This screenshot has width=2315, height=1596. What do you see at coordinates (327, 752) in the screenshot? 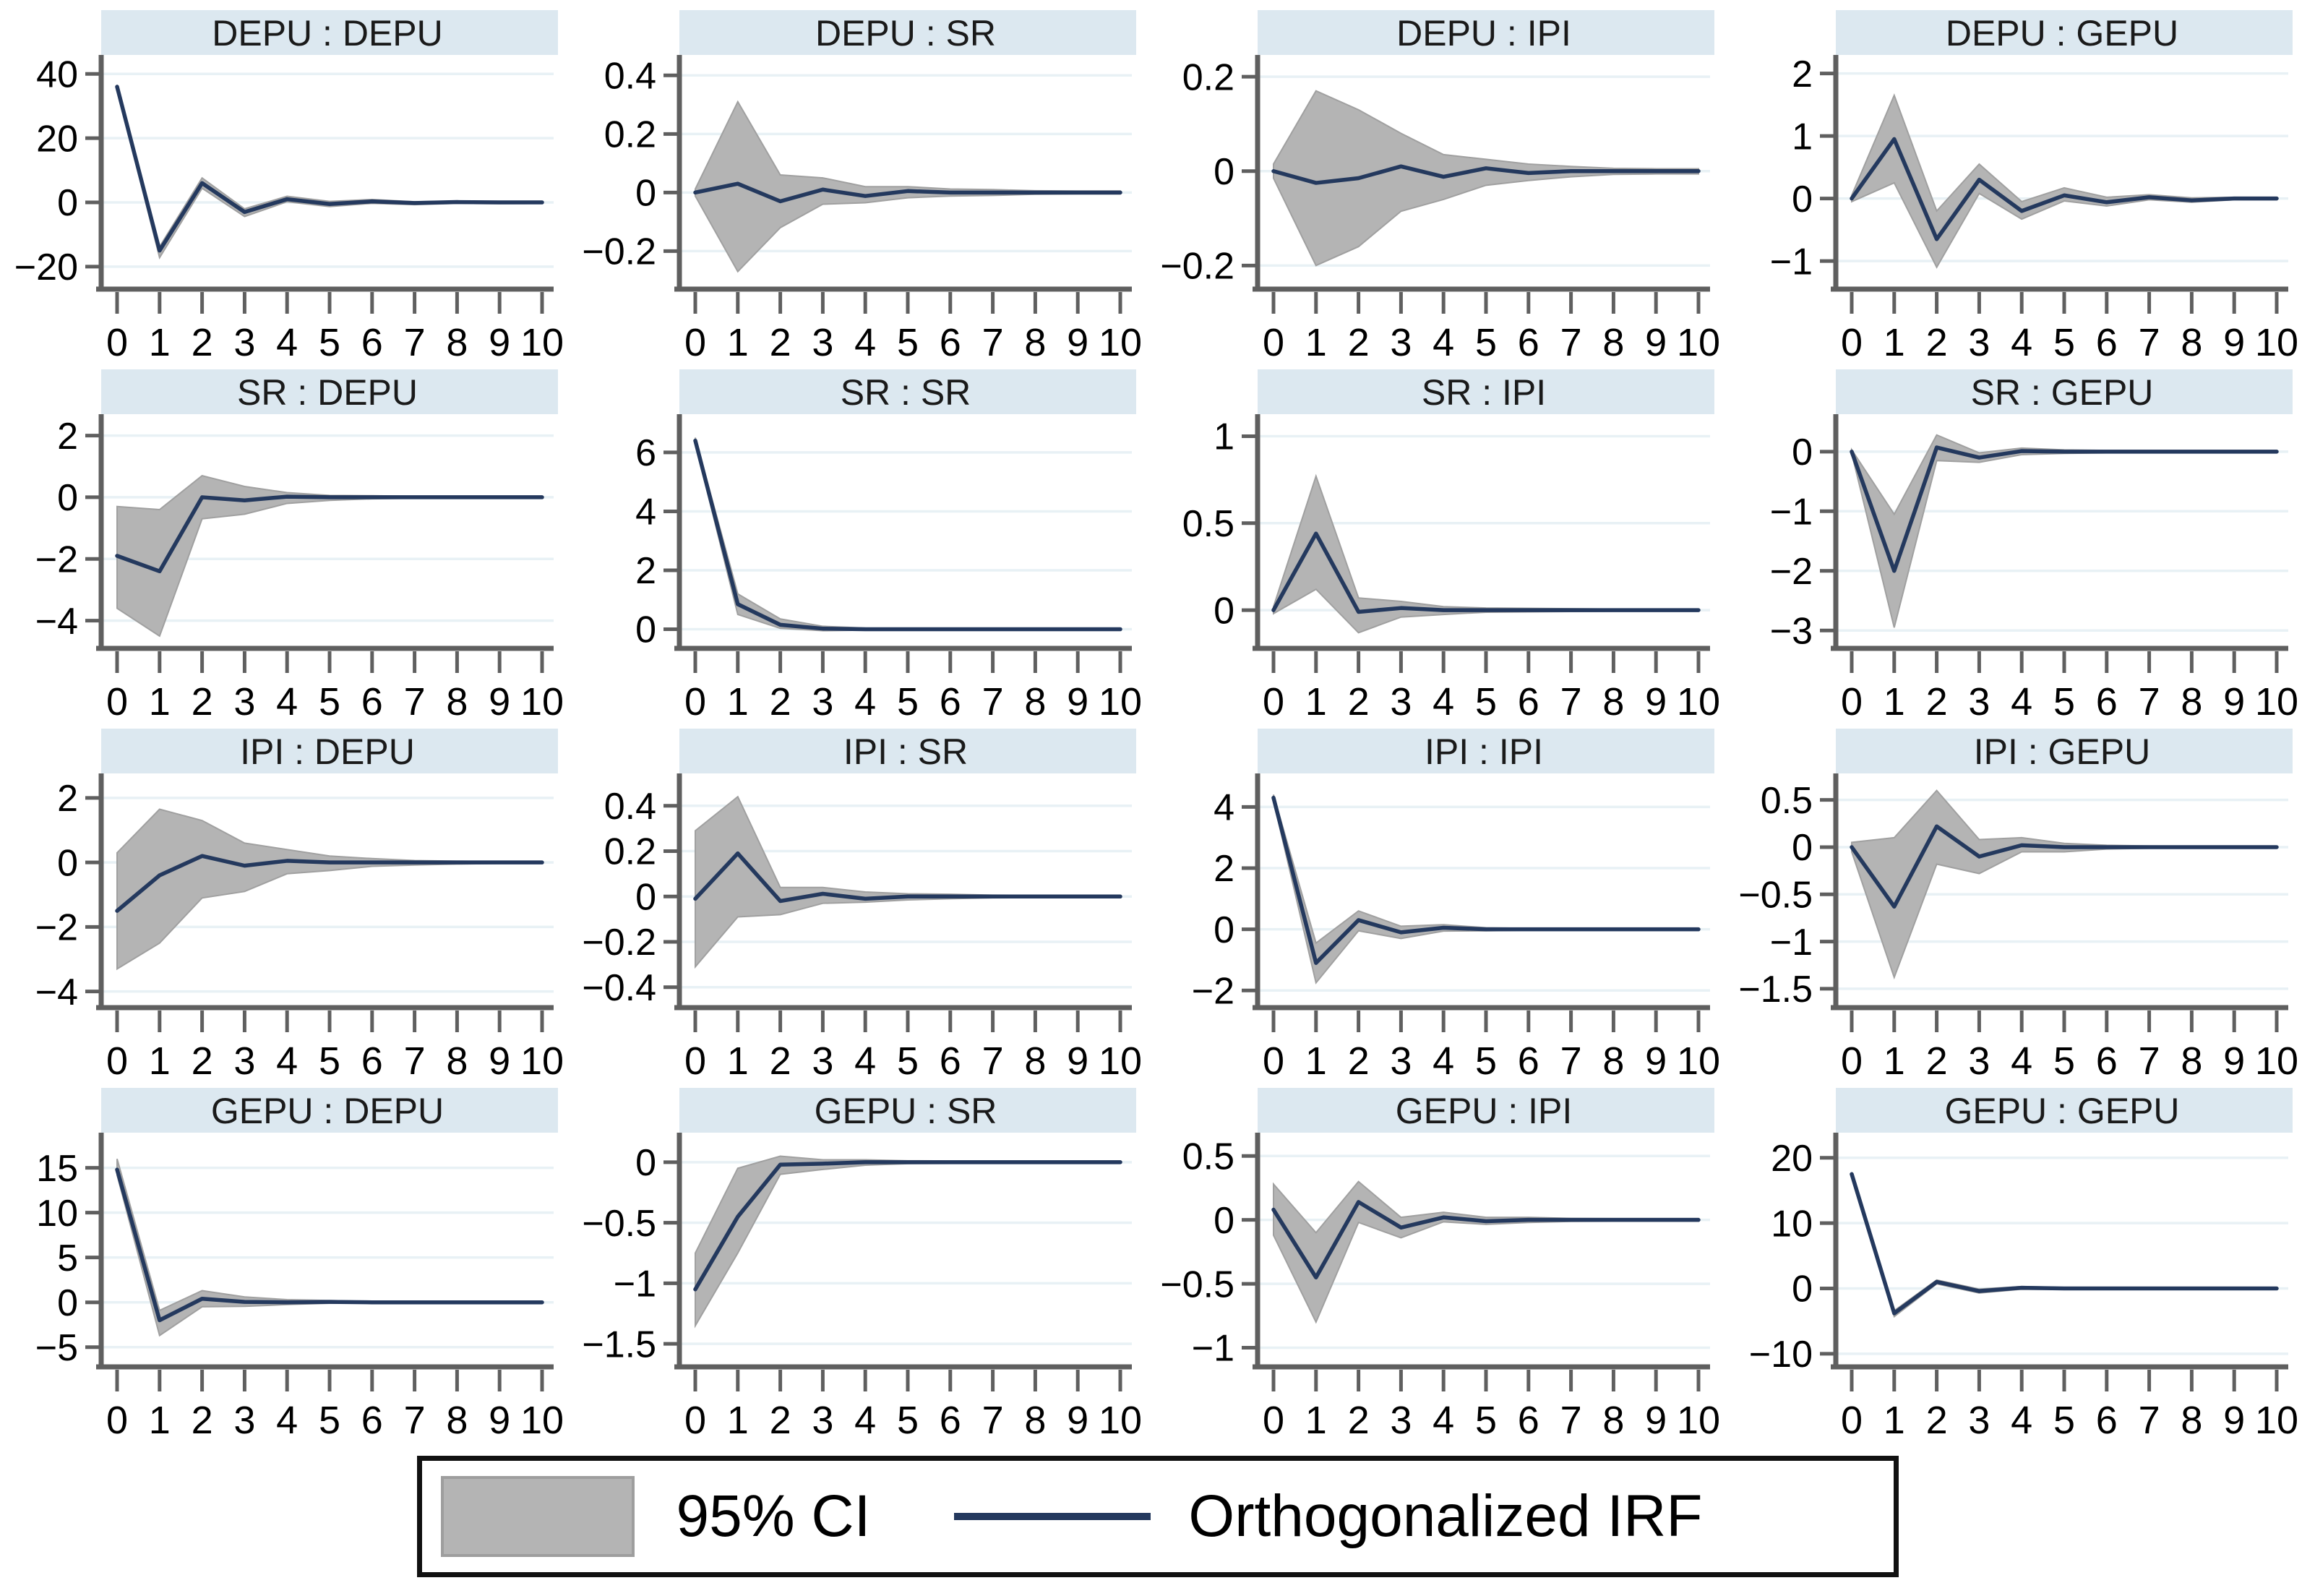
I see `svg-text: IPI : DEPU` at bounding box center [327, 752].